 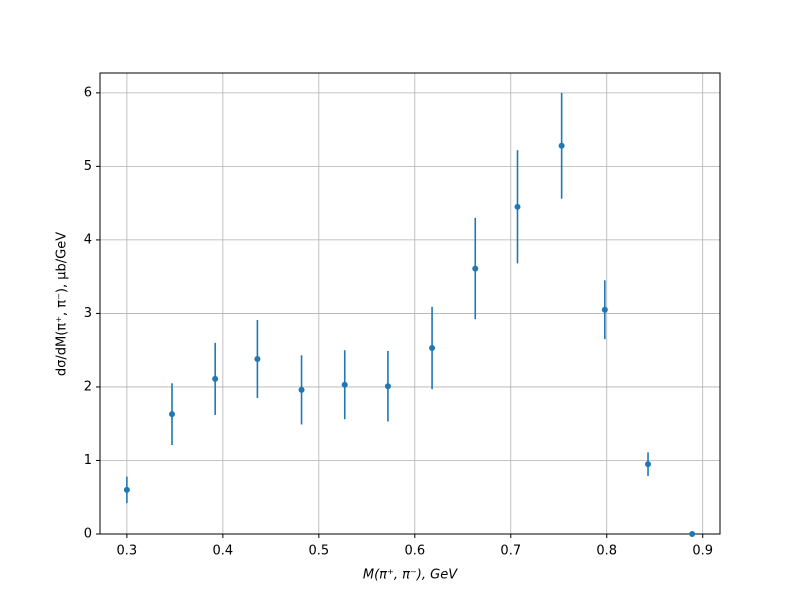 What do you see at coordinates (88, 92) in the screenshot?
I see `y-tick-label: 6` at bounding box center [88, 92].